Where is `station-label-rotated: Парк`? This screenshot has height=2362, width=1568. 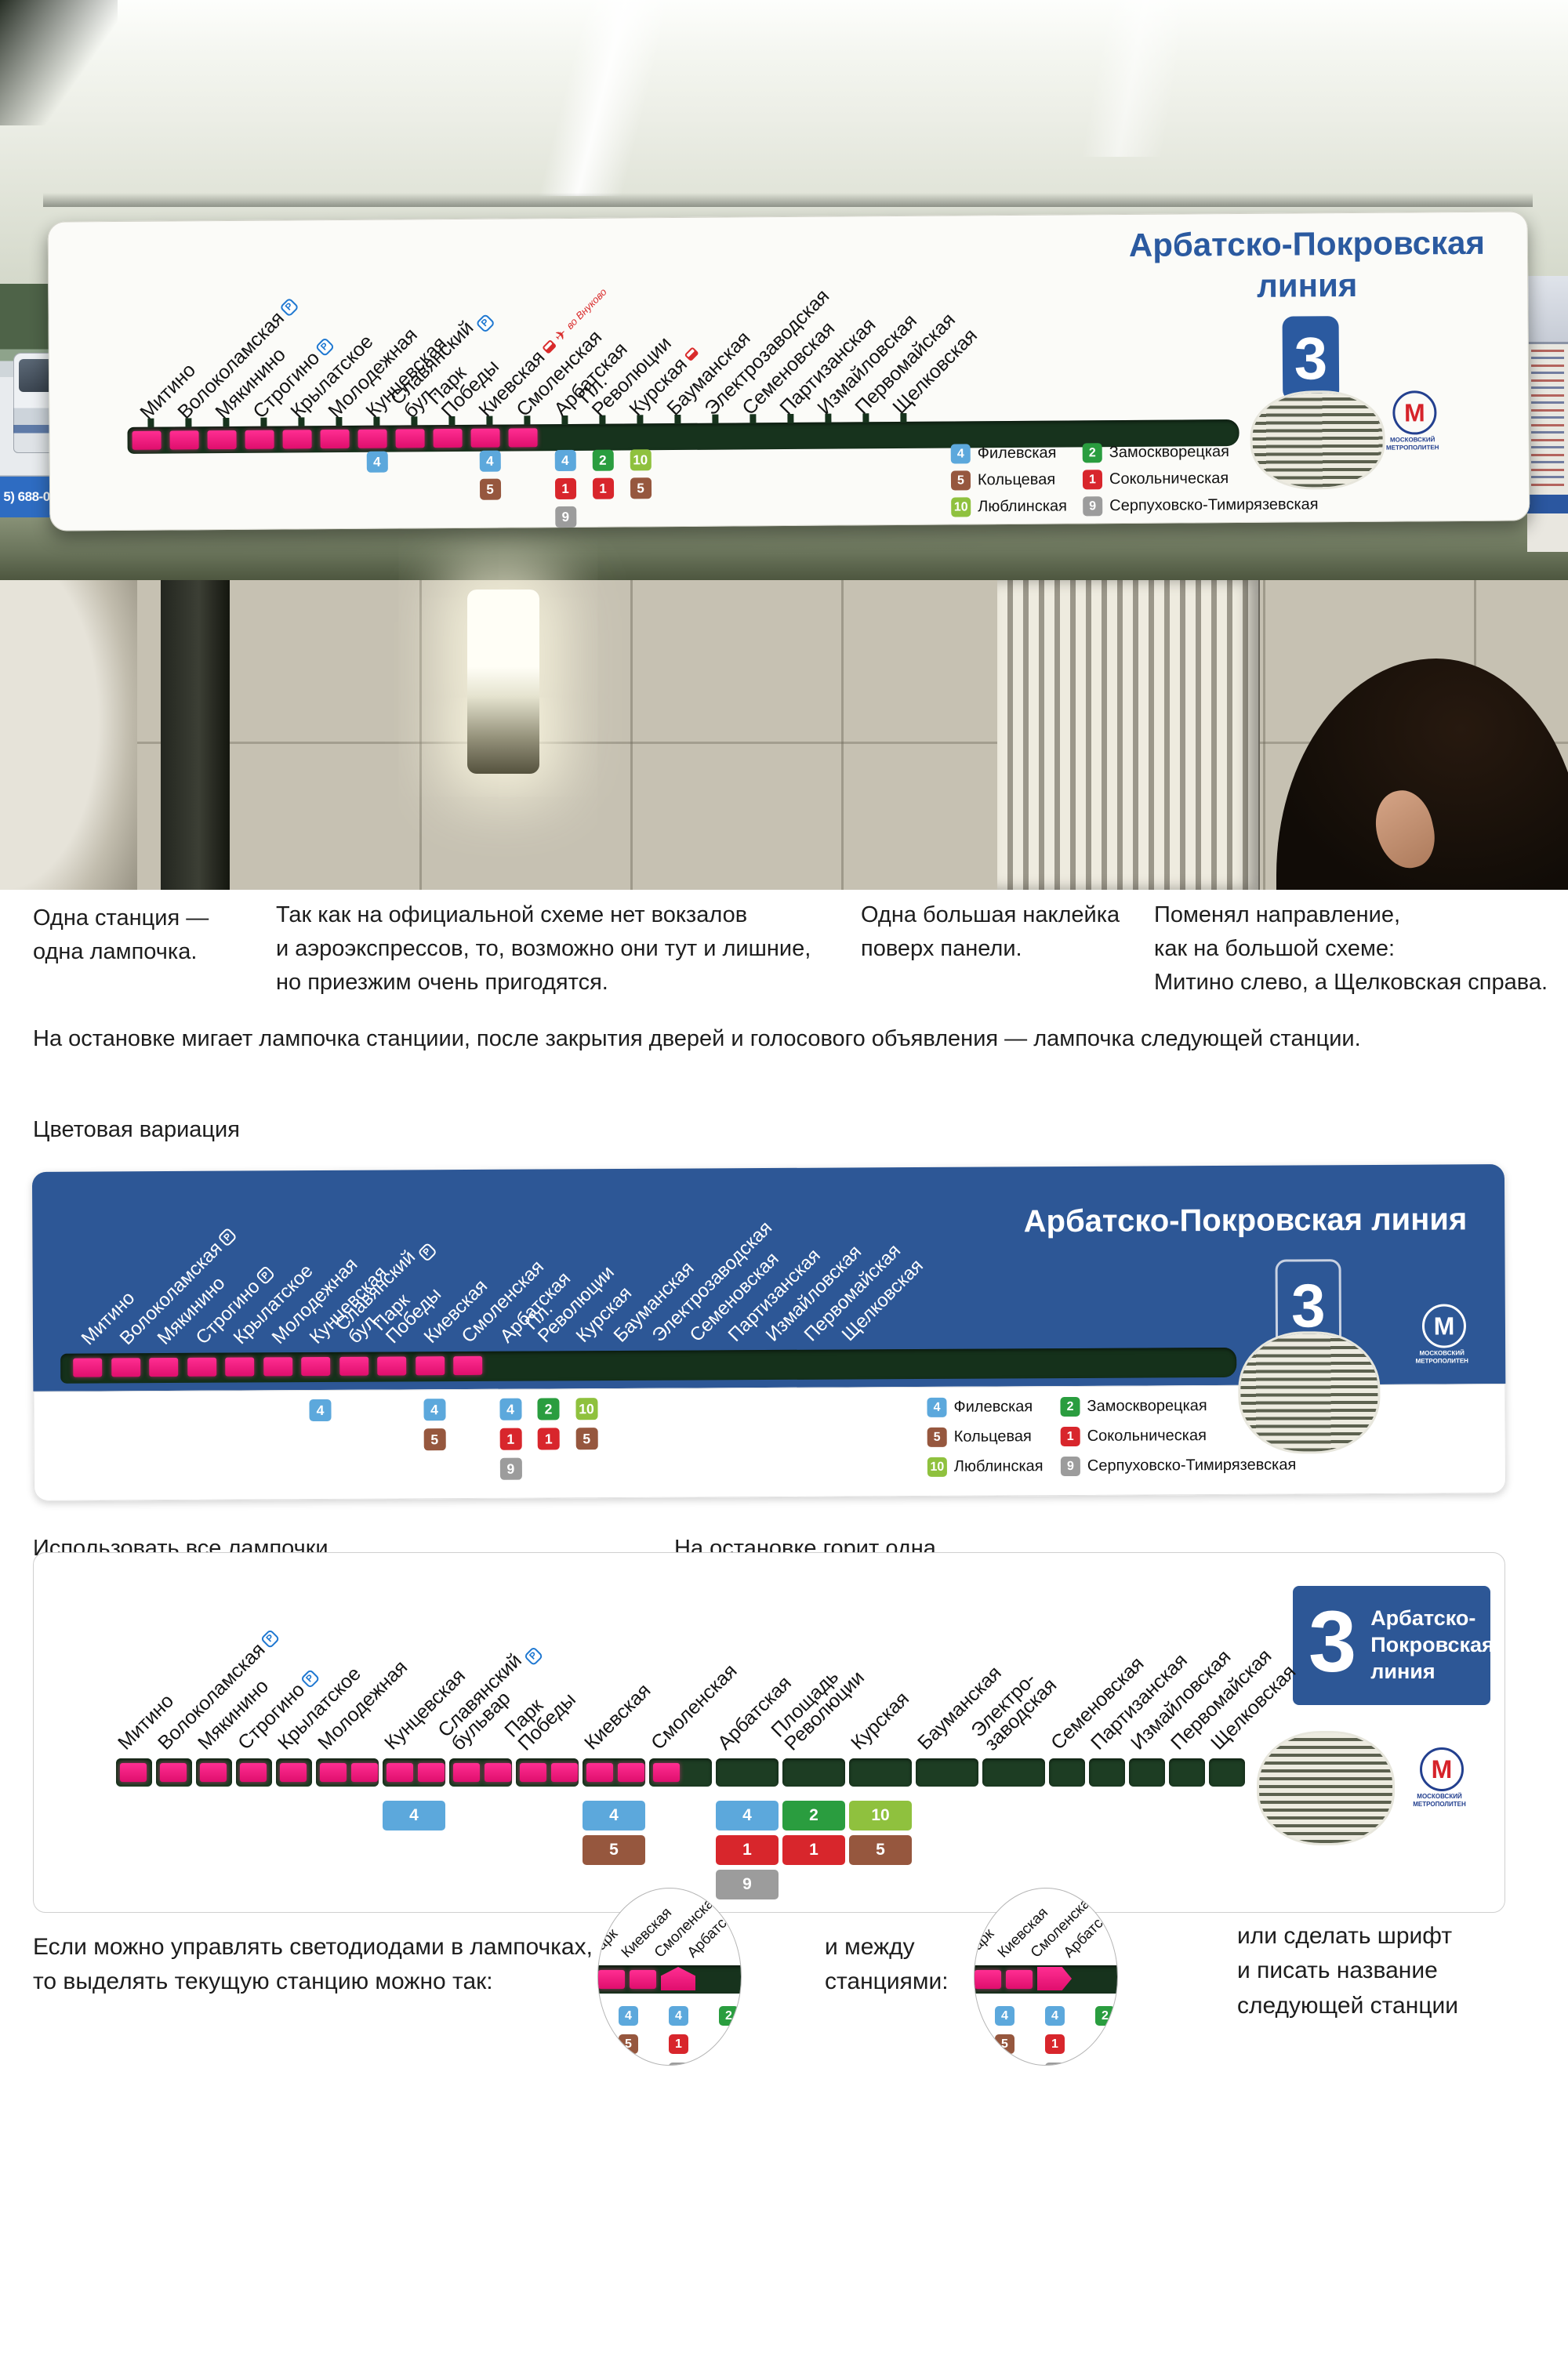
station-label-rotated: Парк is located at coordinates (986, 1943).